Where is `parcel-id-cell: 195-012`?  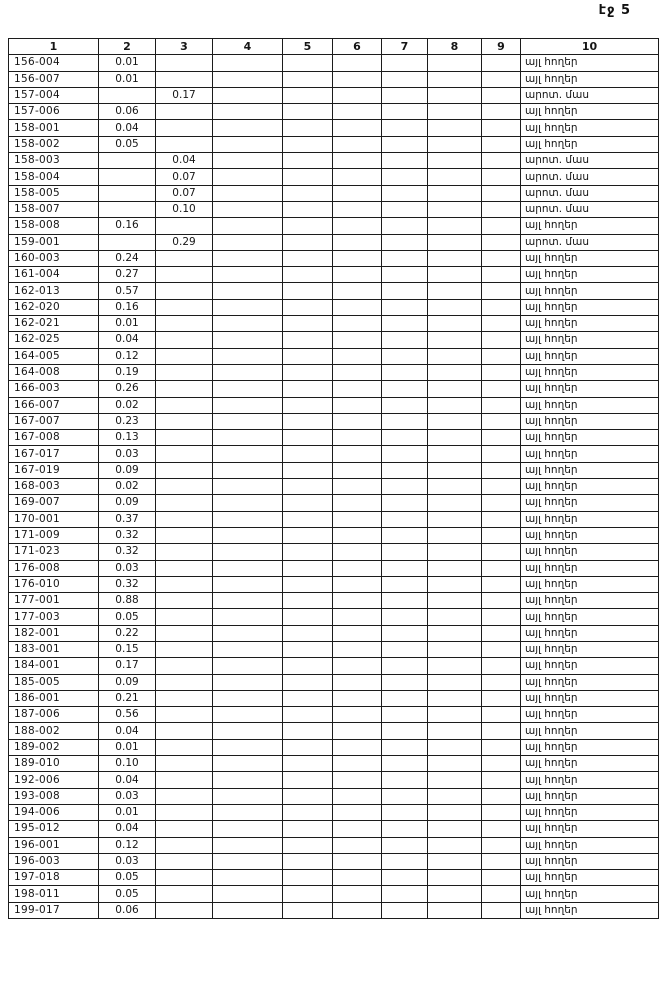 parcel-id-cell: 195-012 is located at coordinates (53, 829).